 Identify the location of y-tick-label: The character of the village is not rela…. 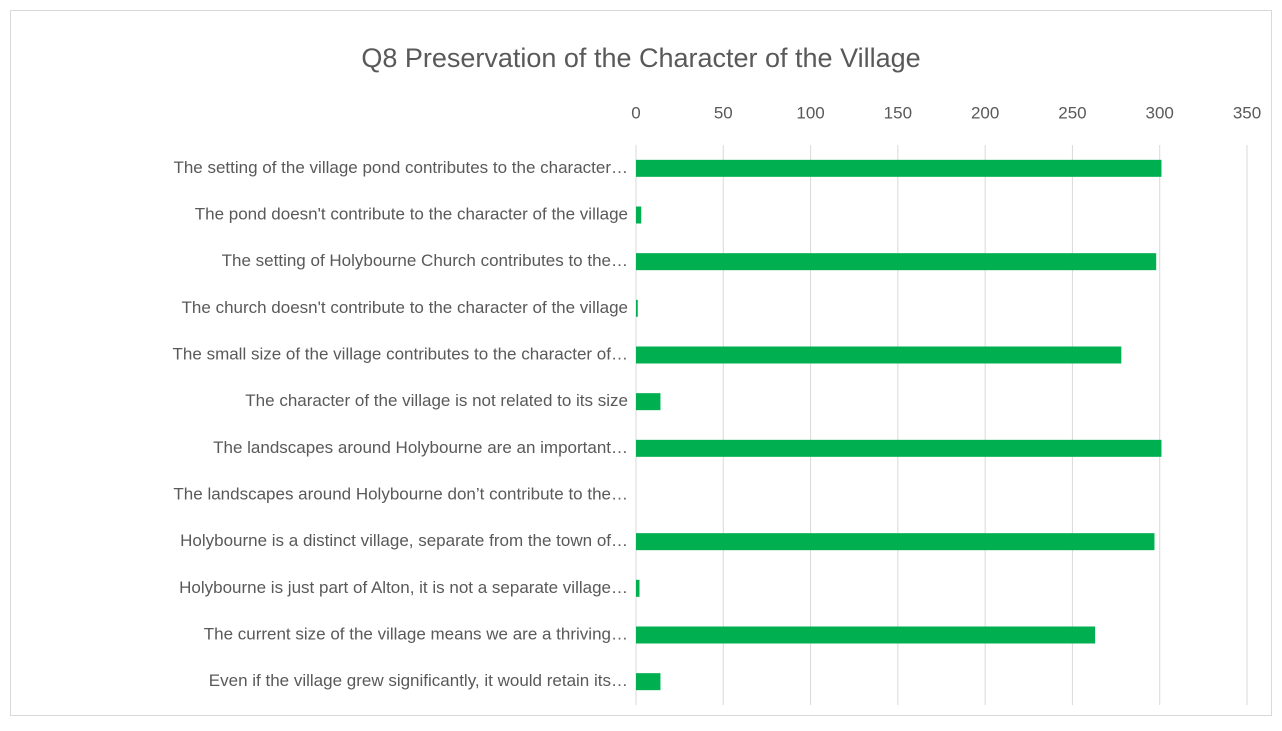
(436, 400).